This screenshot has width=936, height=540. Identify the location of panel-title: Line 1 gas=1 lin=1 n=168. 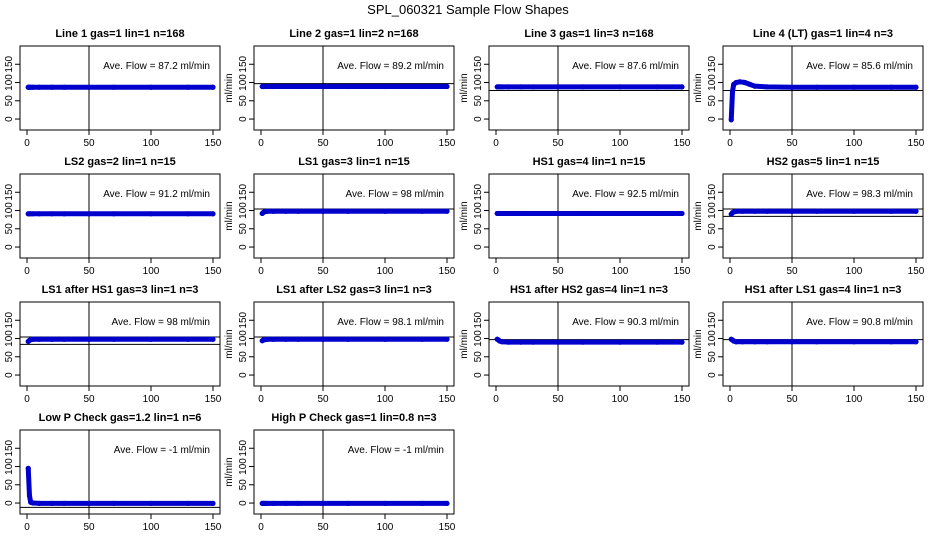
(119, 34).